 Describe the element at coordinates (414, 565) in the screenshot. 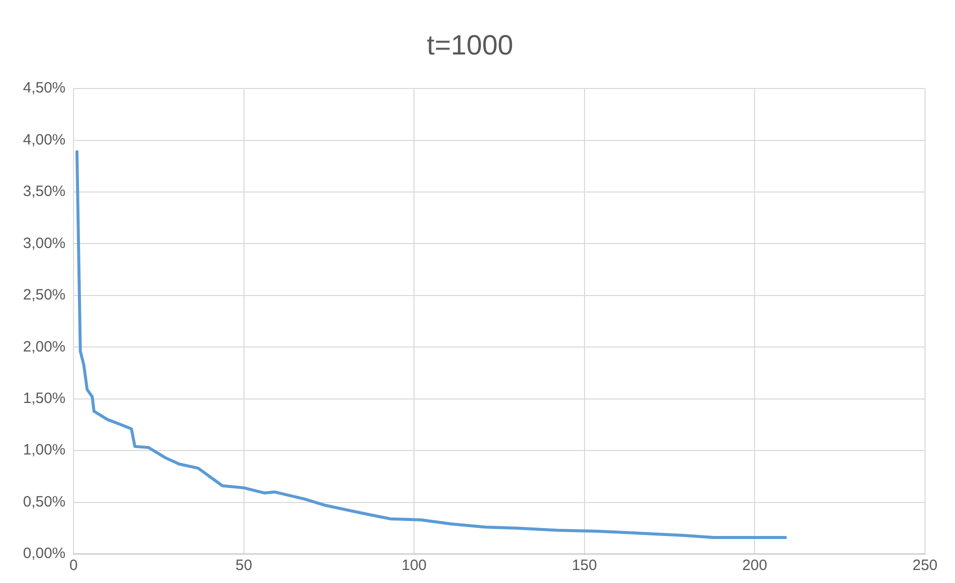

I see `x-tick-label: 100` at that location.